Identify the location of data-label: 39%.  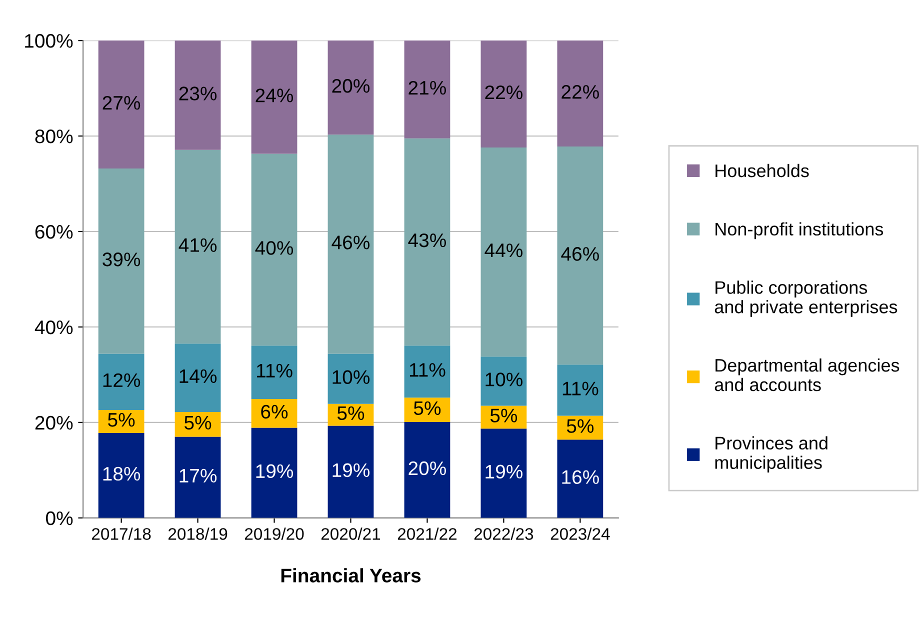
(121, 259).